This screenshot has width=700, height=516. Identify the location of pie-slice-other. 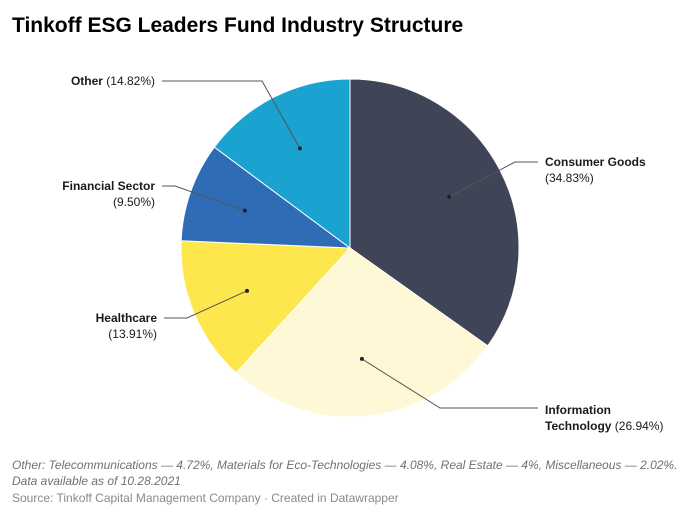
(282, 163).